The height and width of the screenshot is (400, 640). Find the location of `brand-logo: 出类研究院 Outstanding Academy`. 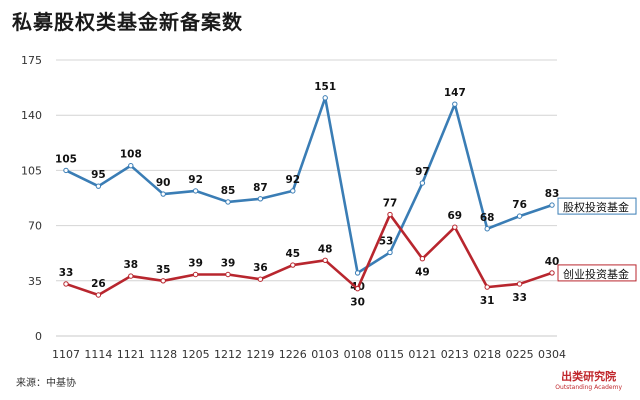

brand-logo: 出类研究院 Outstanding Academy is located at coordinates (588, 379).